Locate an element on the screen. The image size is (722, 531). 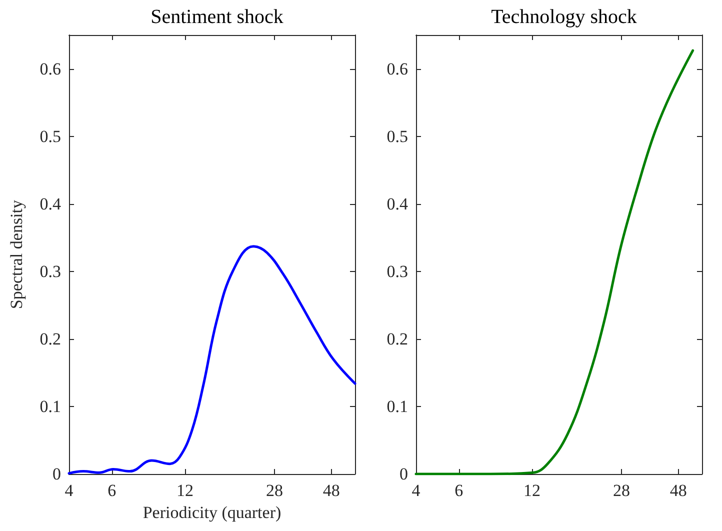
y-axis-title: Spectral density is located at coordinates (16, 254).